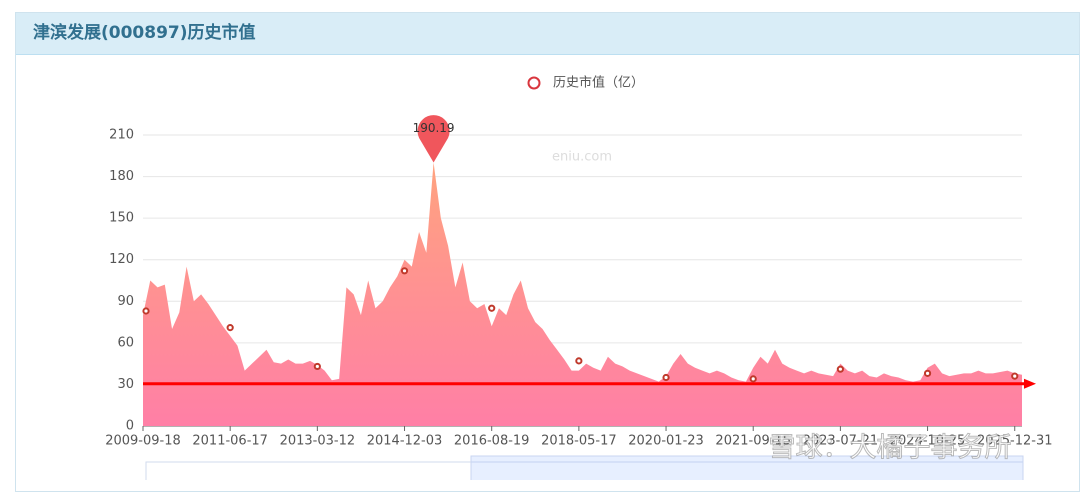 This screenshot has width=1080, height=492. Describe the element at coordinates (121, 218) in the screenshot. I see `y-tick-label: 150` at that location.